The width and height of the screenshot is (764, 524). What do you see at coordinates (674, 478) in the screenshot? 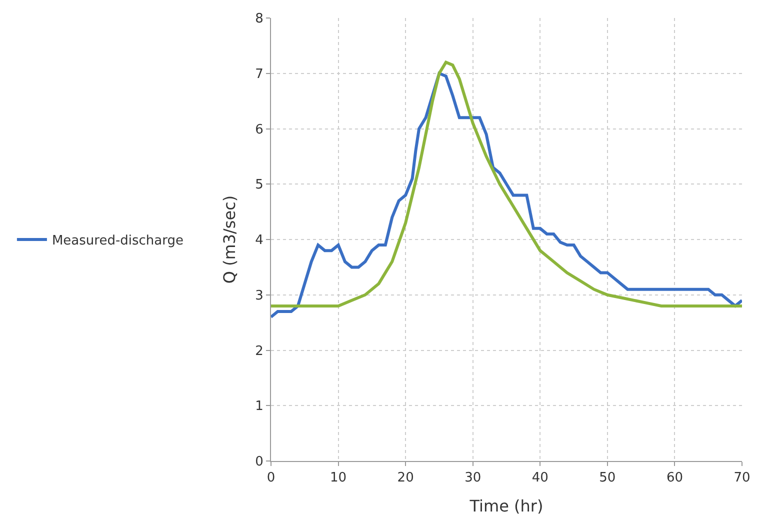
I see `x-tick-label: 60` at bounding box center [674, 478].